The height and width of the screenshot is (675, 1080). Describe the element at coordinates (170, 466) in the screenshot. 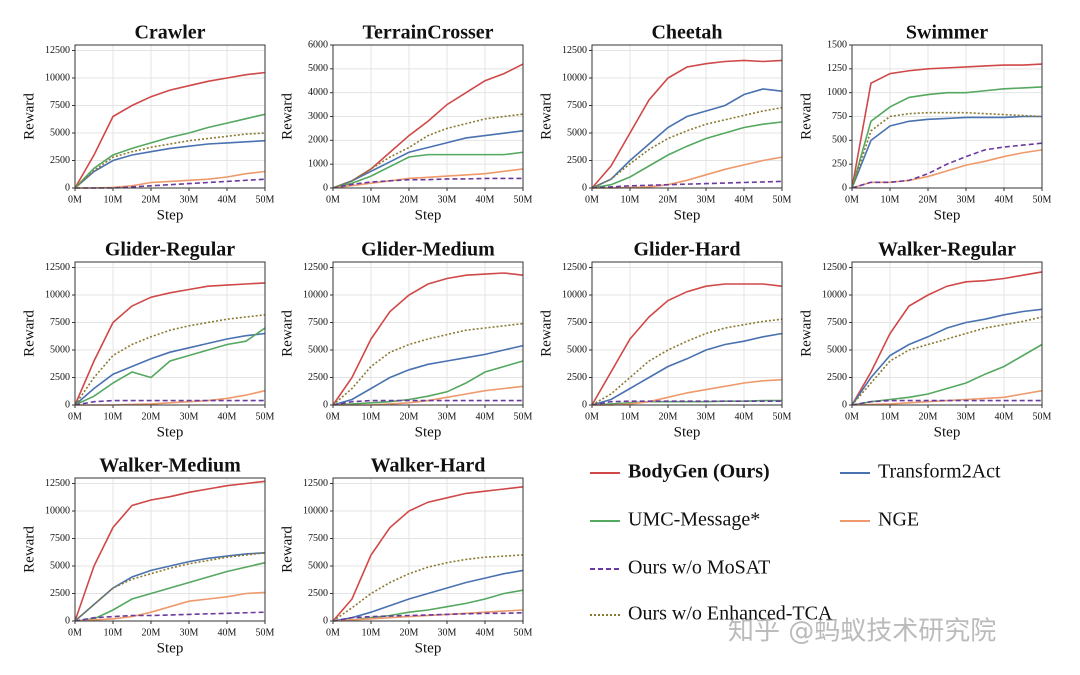

I see `chart-title: Walker-Medium` at that location.